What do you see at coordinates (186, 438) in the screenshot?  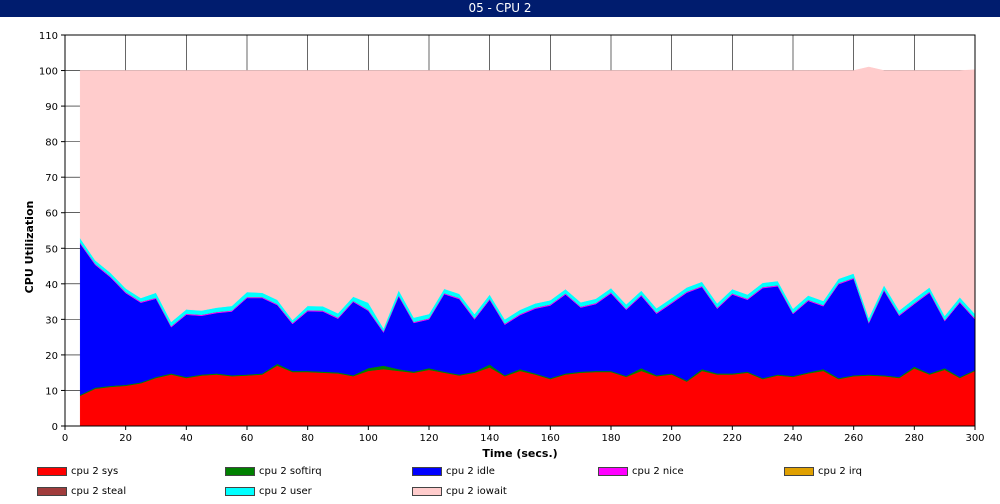 I see `x-tick-label: 40` at bounding box center [186, 438].